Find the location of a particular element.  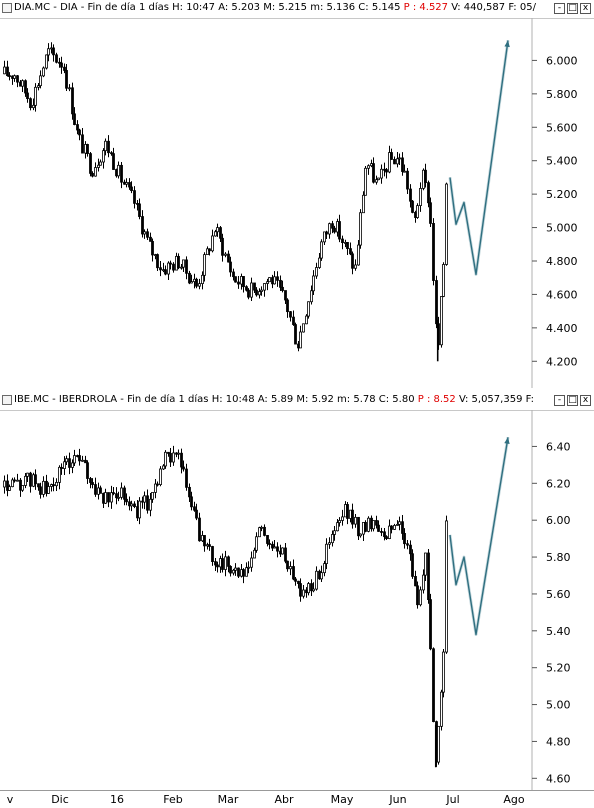

x-tick-label: 16 is located at coordinates (117, 799).